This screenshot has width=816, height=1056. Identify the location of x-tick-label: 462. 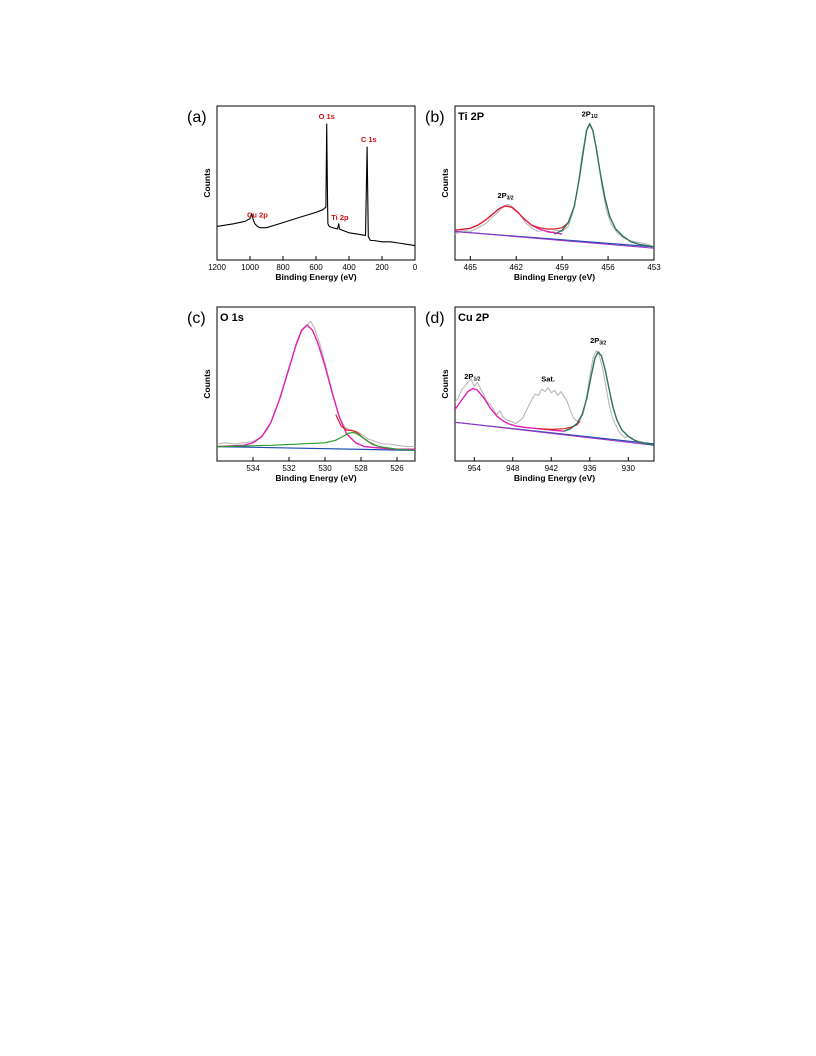
(517, 267).